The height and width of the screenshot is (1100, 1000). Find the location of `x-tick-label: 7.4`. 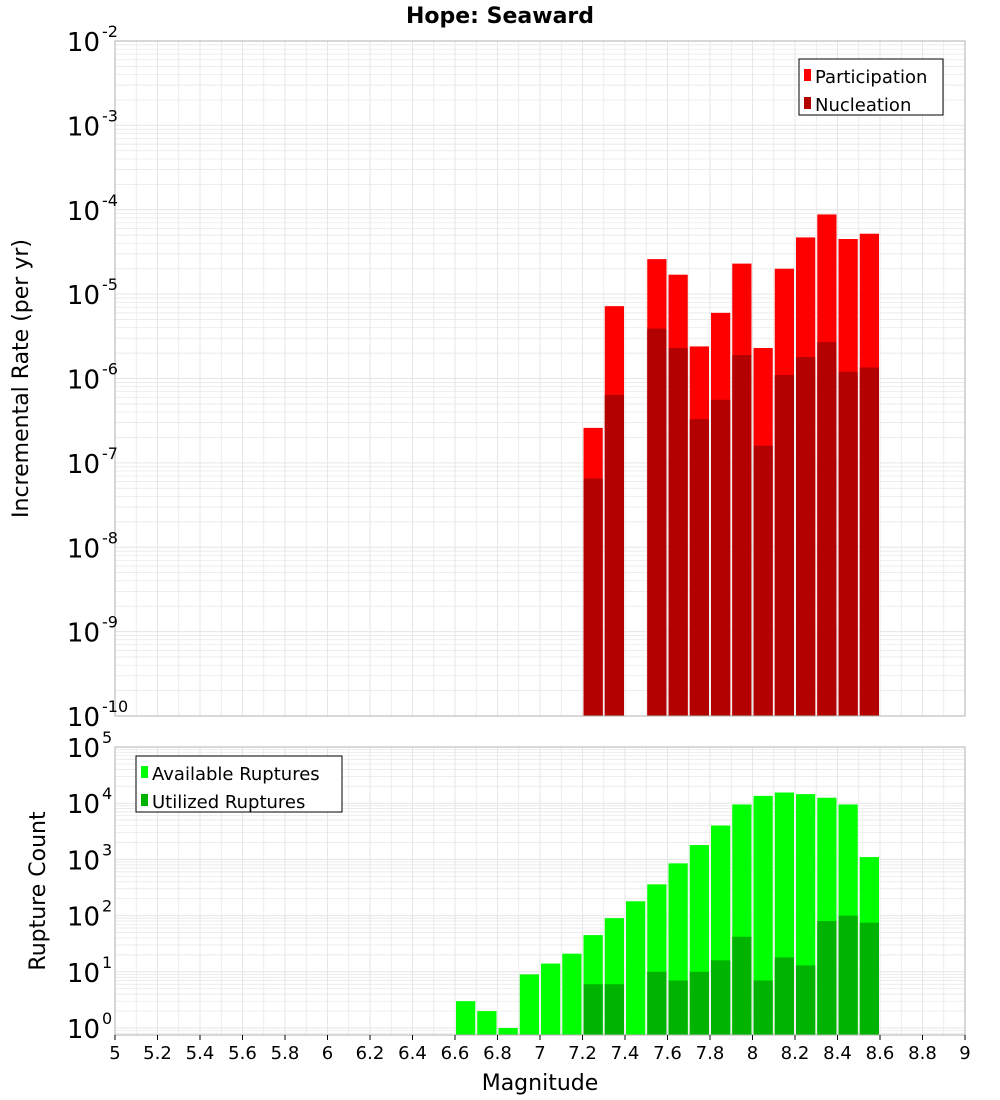

x-tick-label: 7.4 is located at coordinates (625, 1053).